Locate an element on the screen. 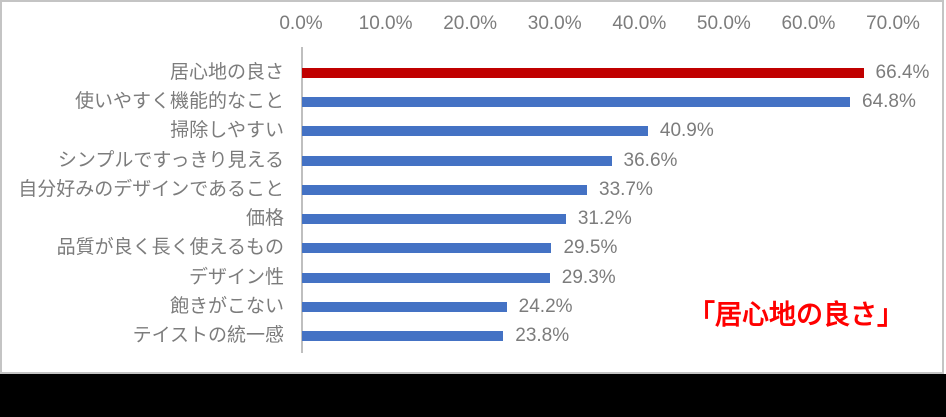 This screenshot has width=946, height=417. value-label: 31.2% is located at coordinates (604, 219).